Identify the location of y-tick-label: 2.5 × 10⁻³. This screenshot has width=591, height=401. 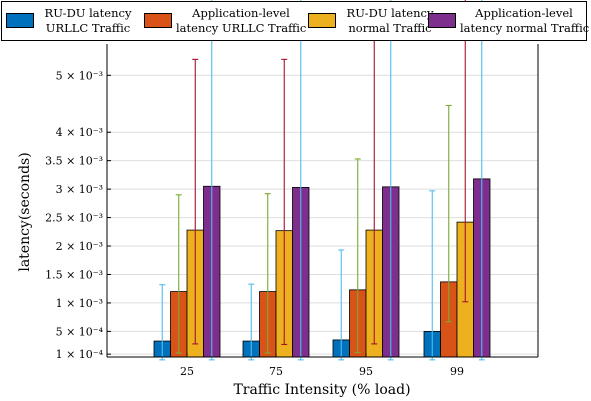
(74, 218).